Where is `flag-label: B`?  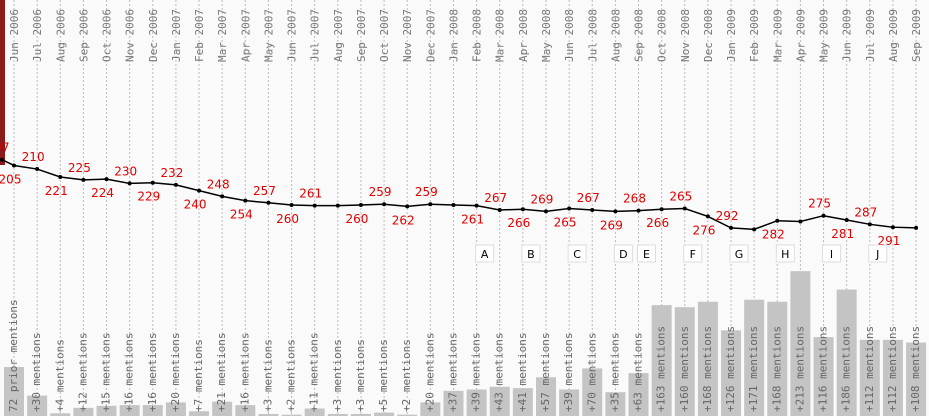 flag-label: B is located at coordinates (531, 254).